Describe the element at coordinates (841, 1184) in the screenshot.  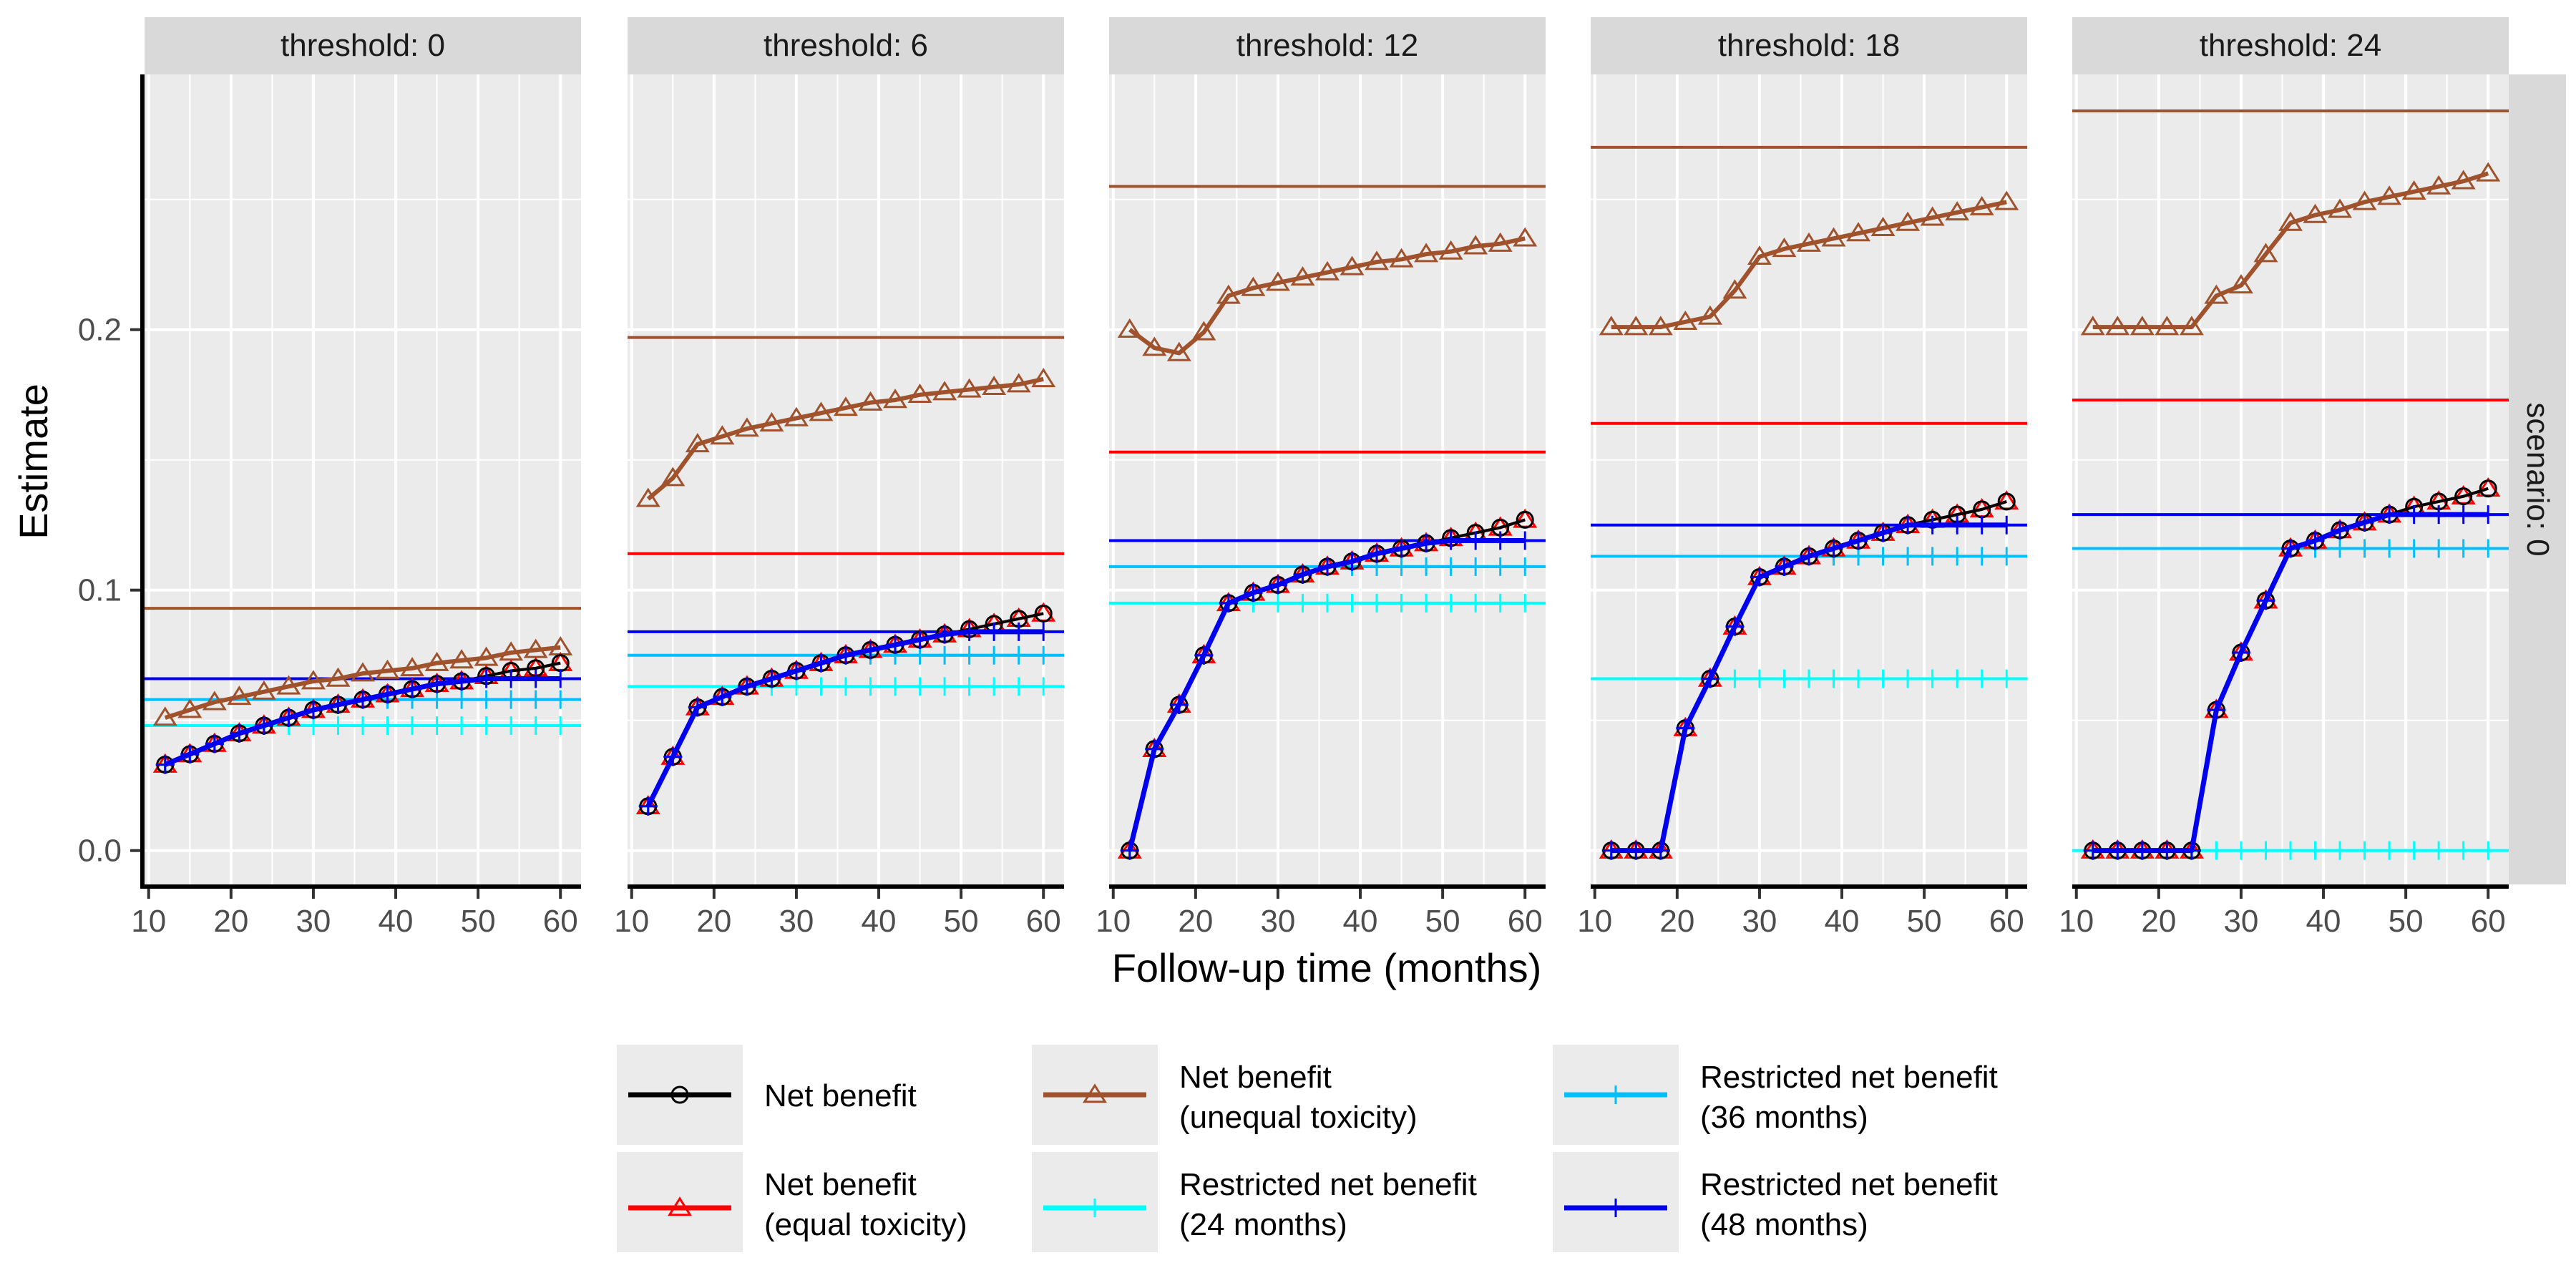
I see `legend-label: Net benefit` at that location.